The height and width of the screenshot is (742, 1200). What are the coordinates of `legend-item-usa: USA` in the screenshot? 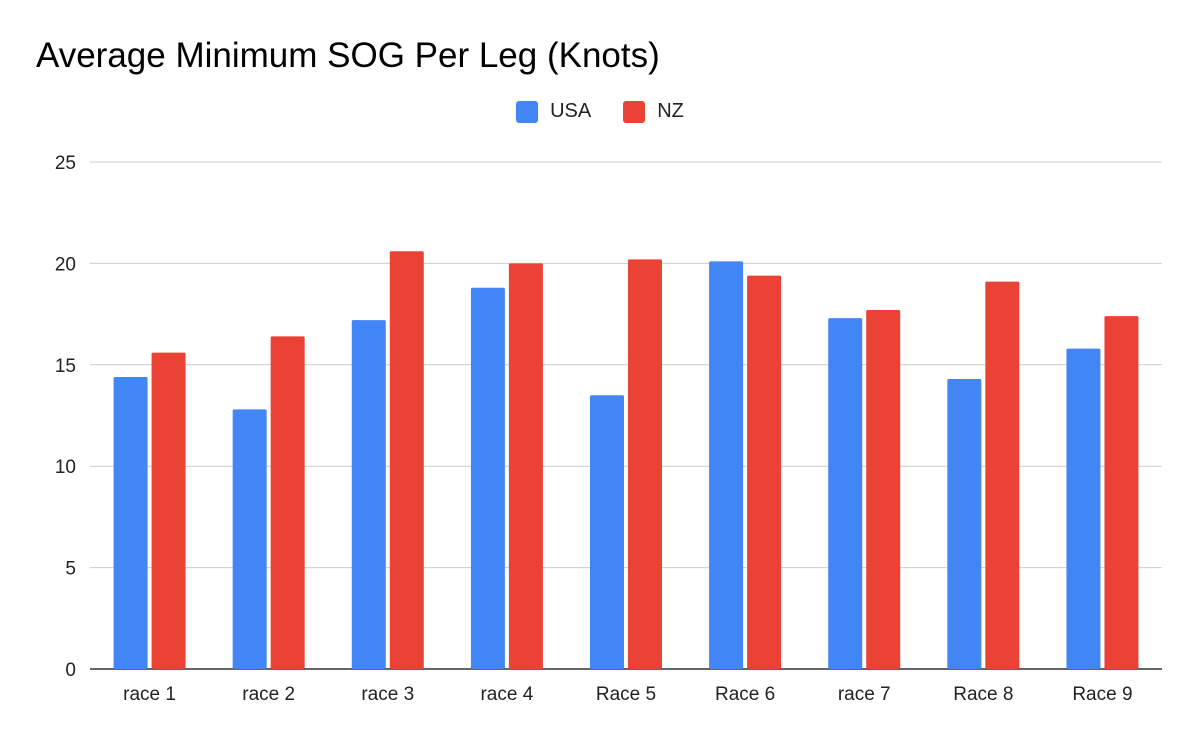 It's located at (553, 111).